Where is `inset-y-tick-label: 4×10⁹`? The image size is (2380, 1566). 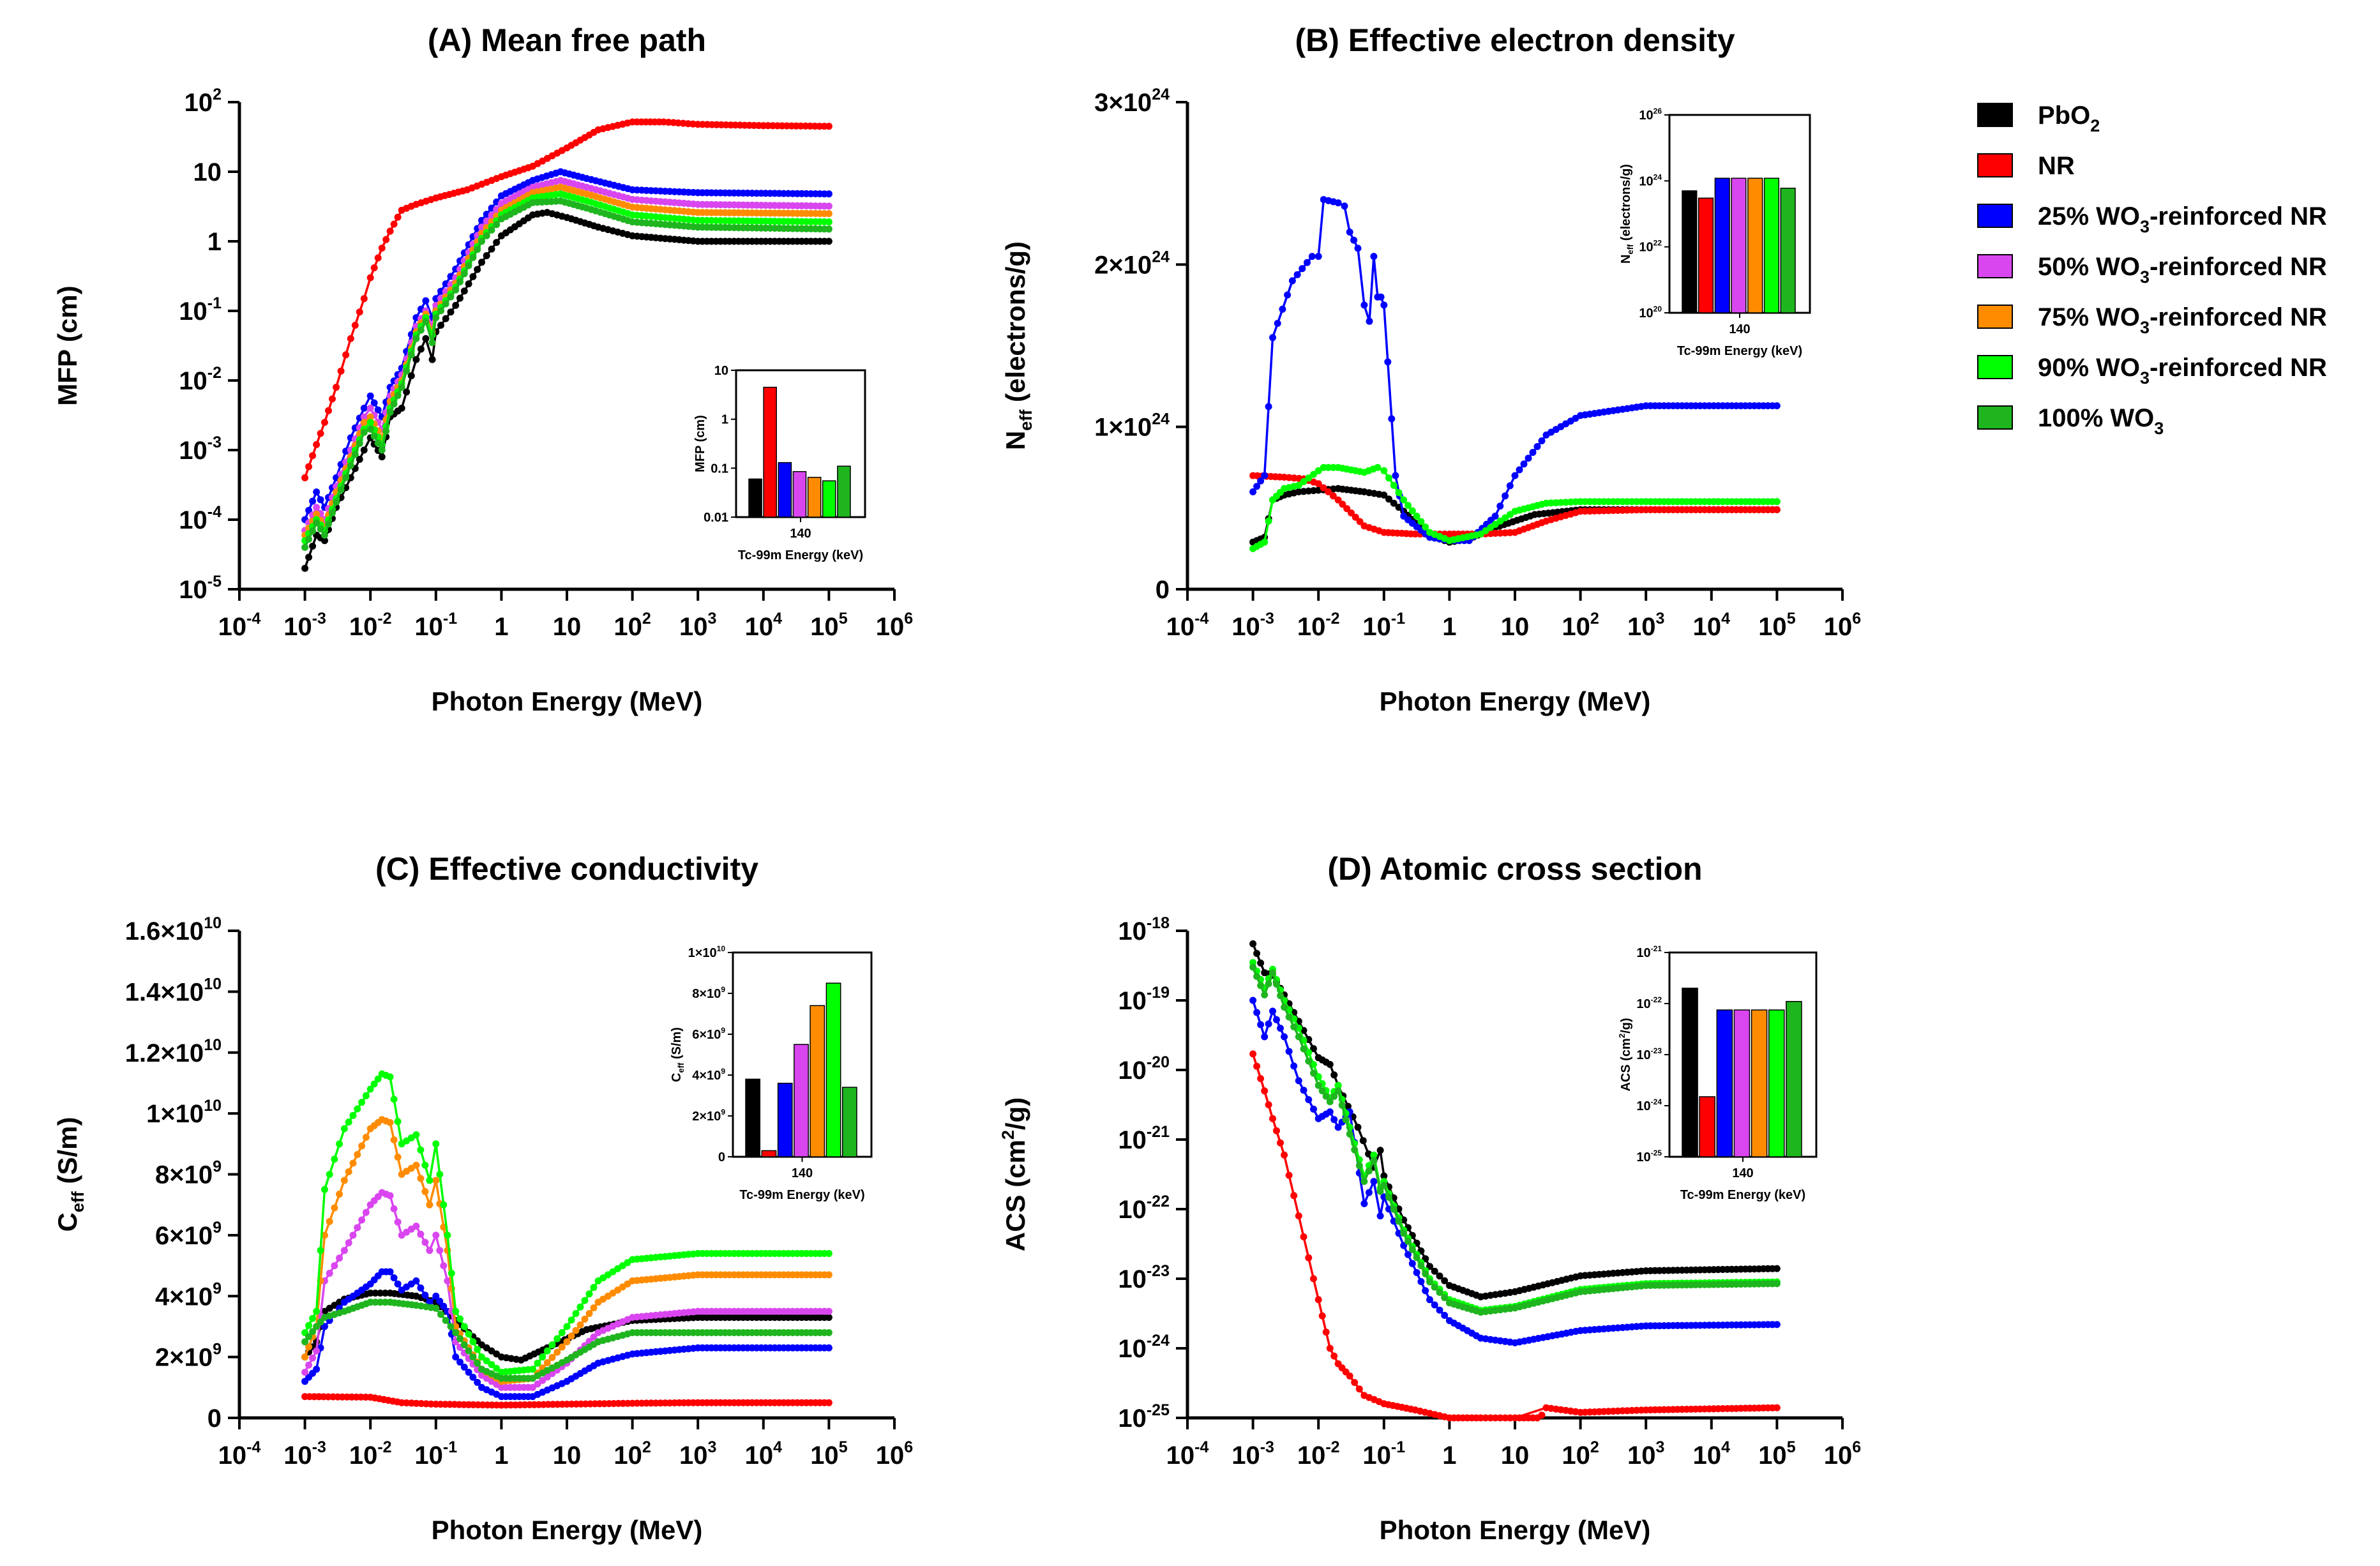
inset-y-tick-label: 4×10⁹ is located at coordinates (708, 1075).